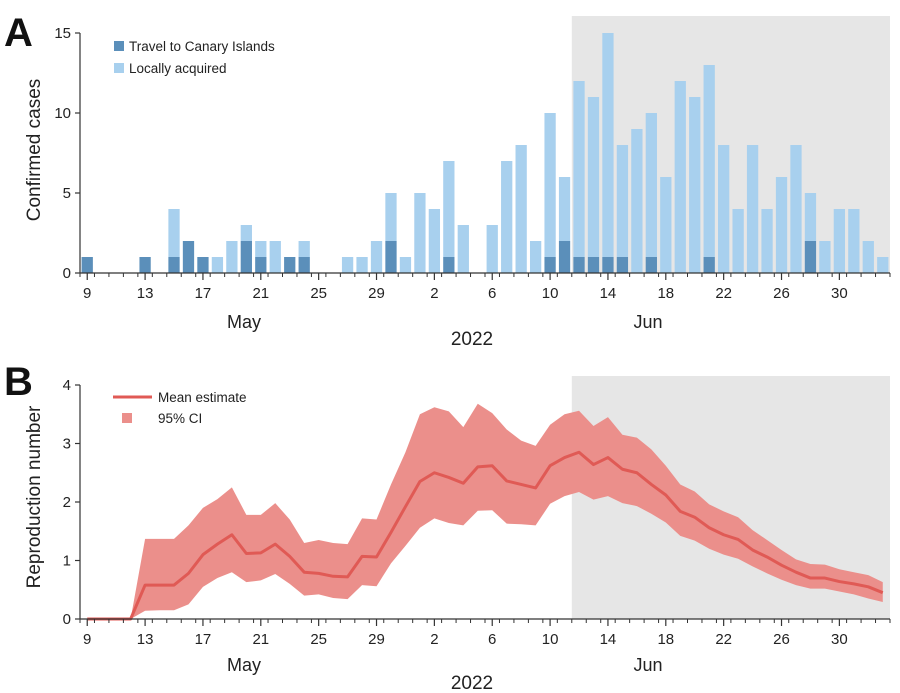  Describe the element at coordinates (318, 639) in the screenshot. I see `panel-b-x-tick-label: 25` at that location.